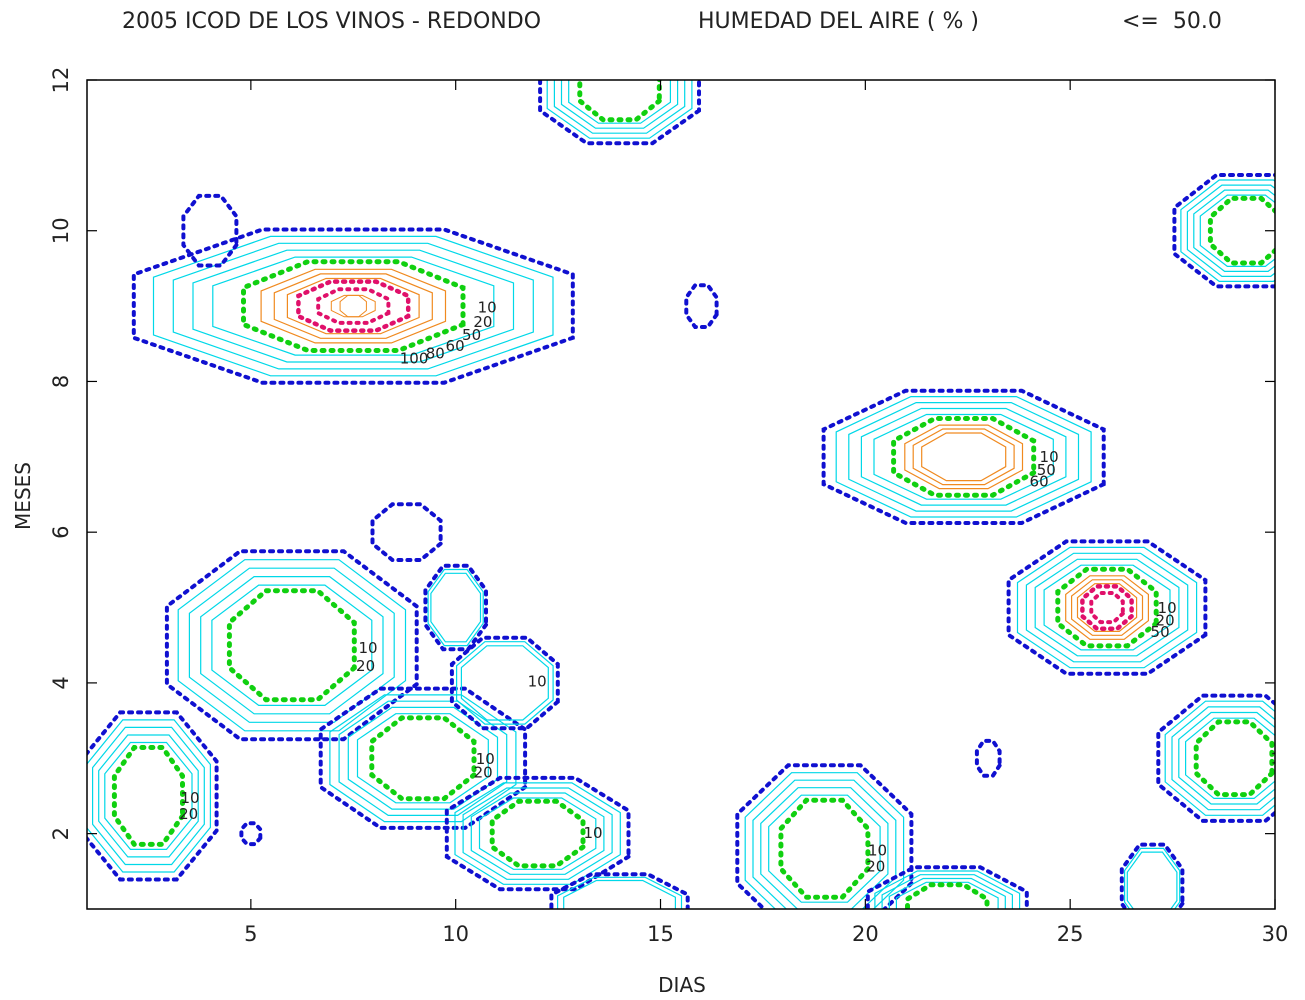 This screenshot has height=1000, width=1305. Describe the element at coordinates (61, 381) in the screenshot. I see `y-tick-label: 8` at that location.